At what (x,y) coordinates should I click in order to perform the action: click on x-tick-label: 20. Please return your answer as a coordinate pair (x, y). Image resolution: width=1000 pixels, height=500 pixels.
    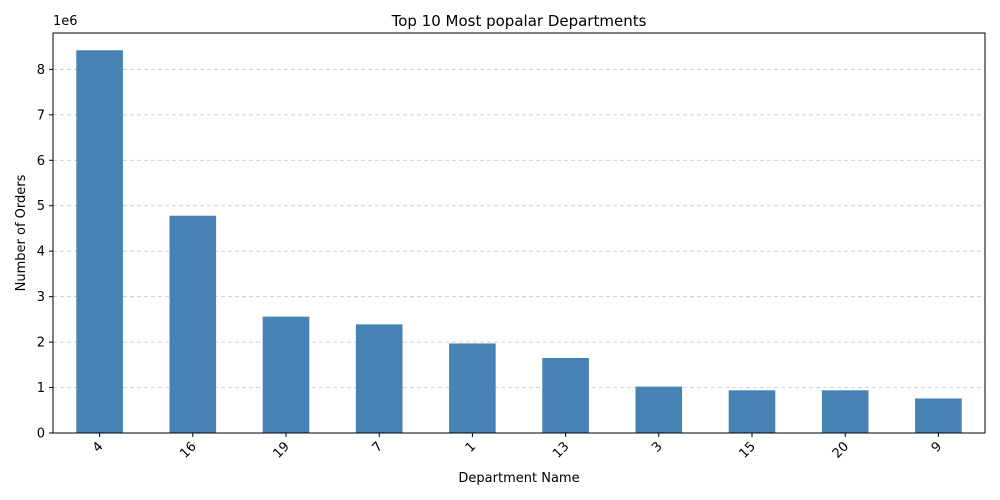
    Looking at the image, I should click on (841, 450).